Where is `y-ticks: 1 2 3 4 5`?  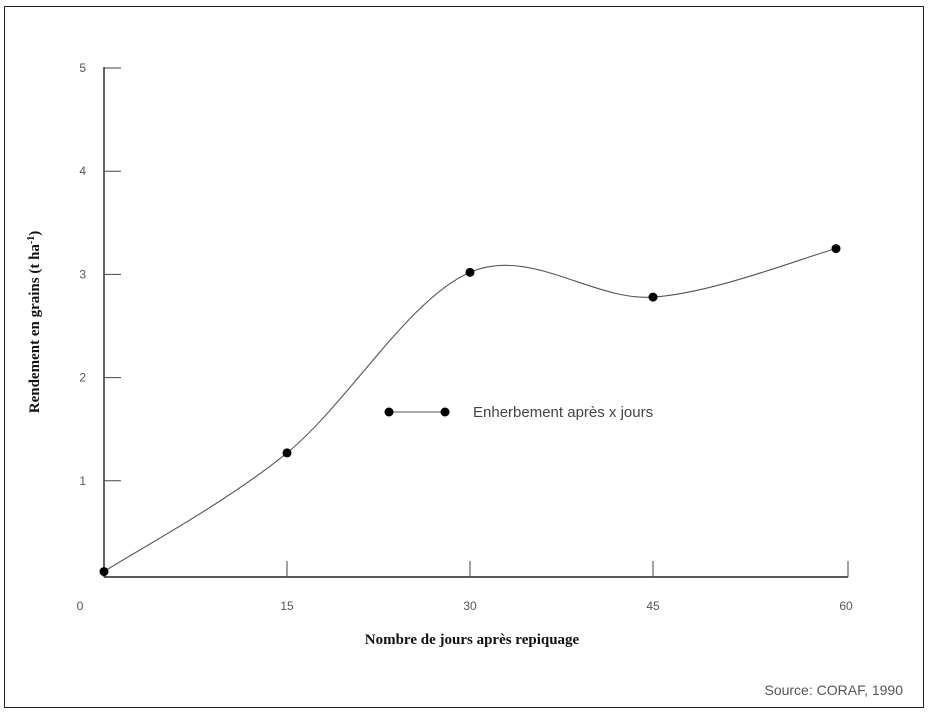 y-ticks: 1 2 3 4 5 is located at coordinates (100, 274).